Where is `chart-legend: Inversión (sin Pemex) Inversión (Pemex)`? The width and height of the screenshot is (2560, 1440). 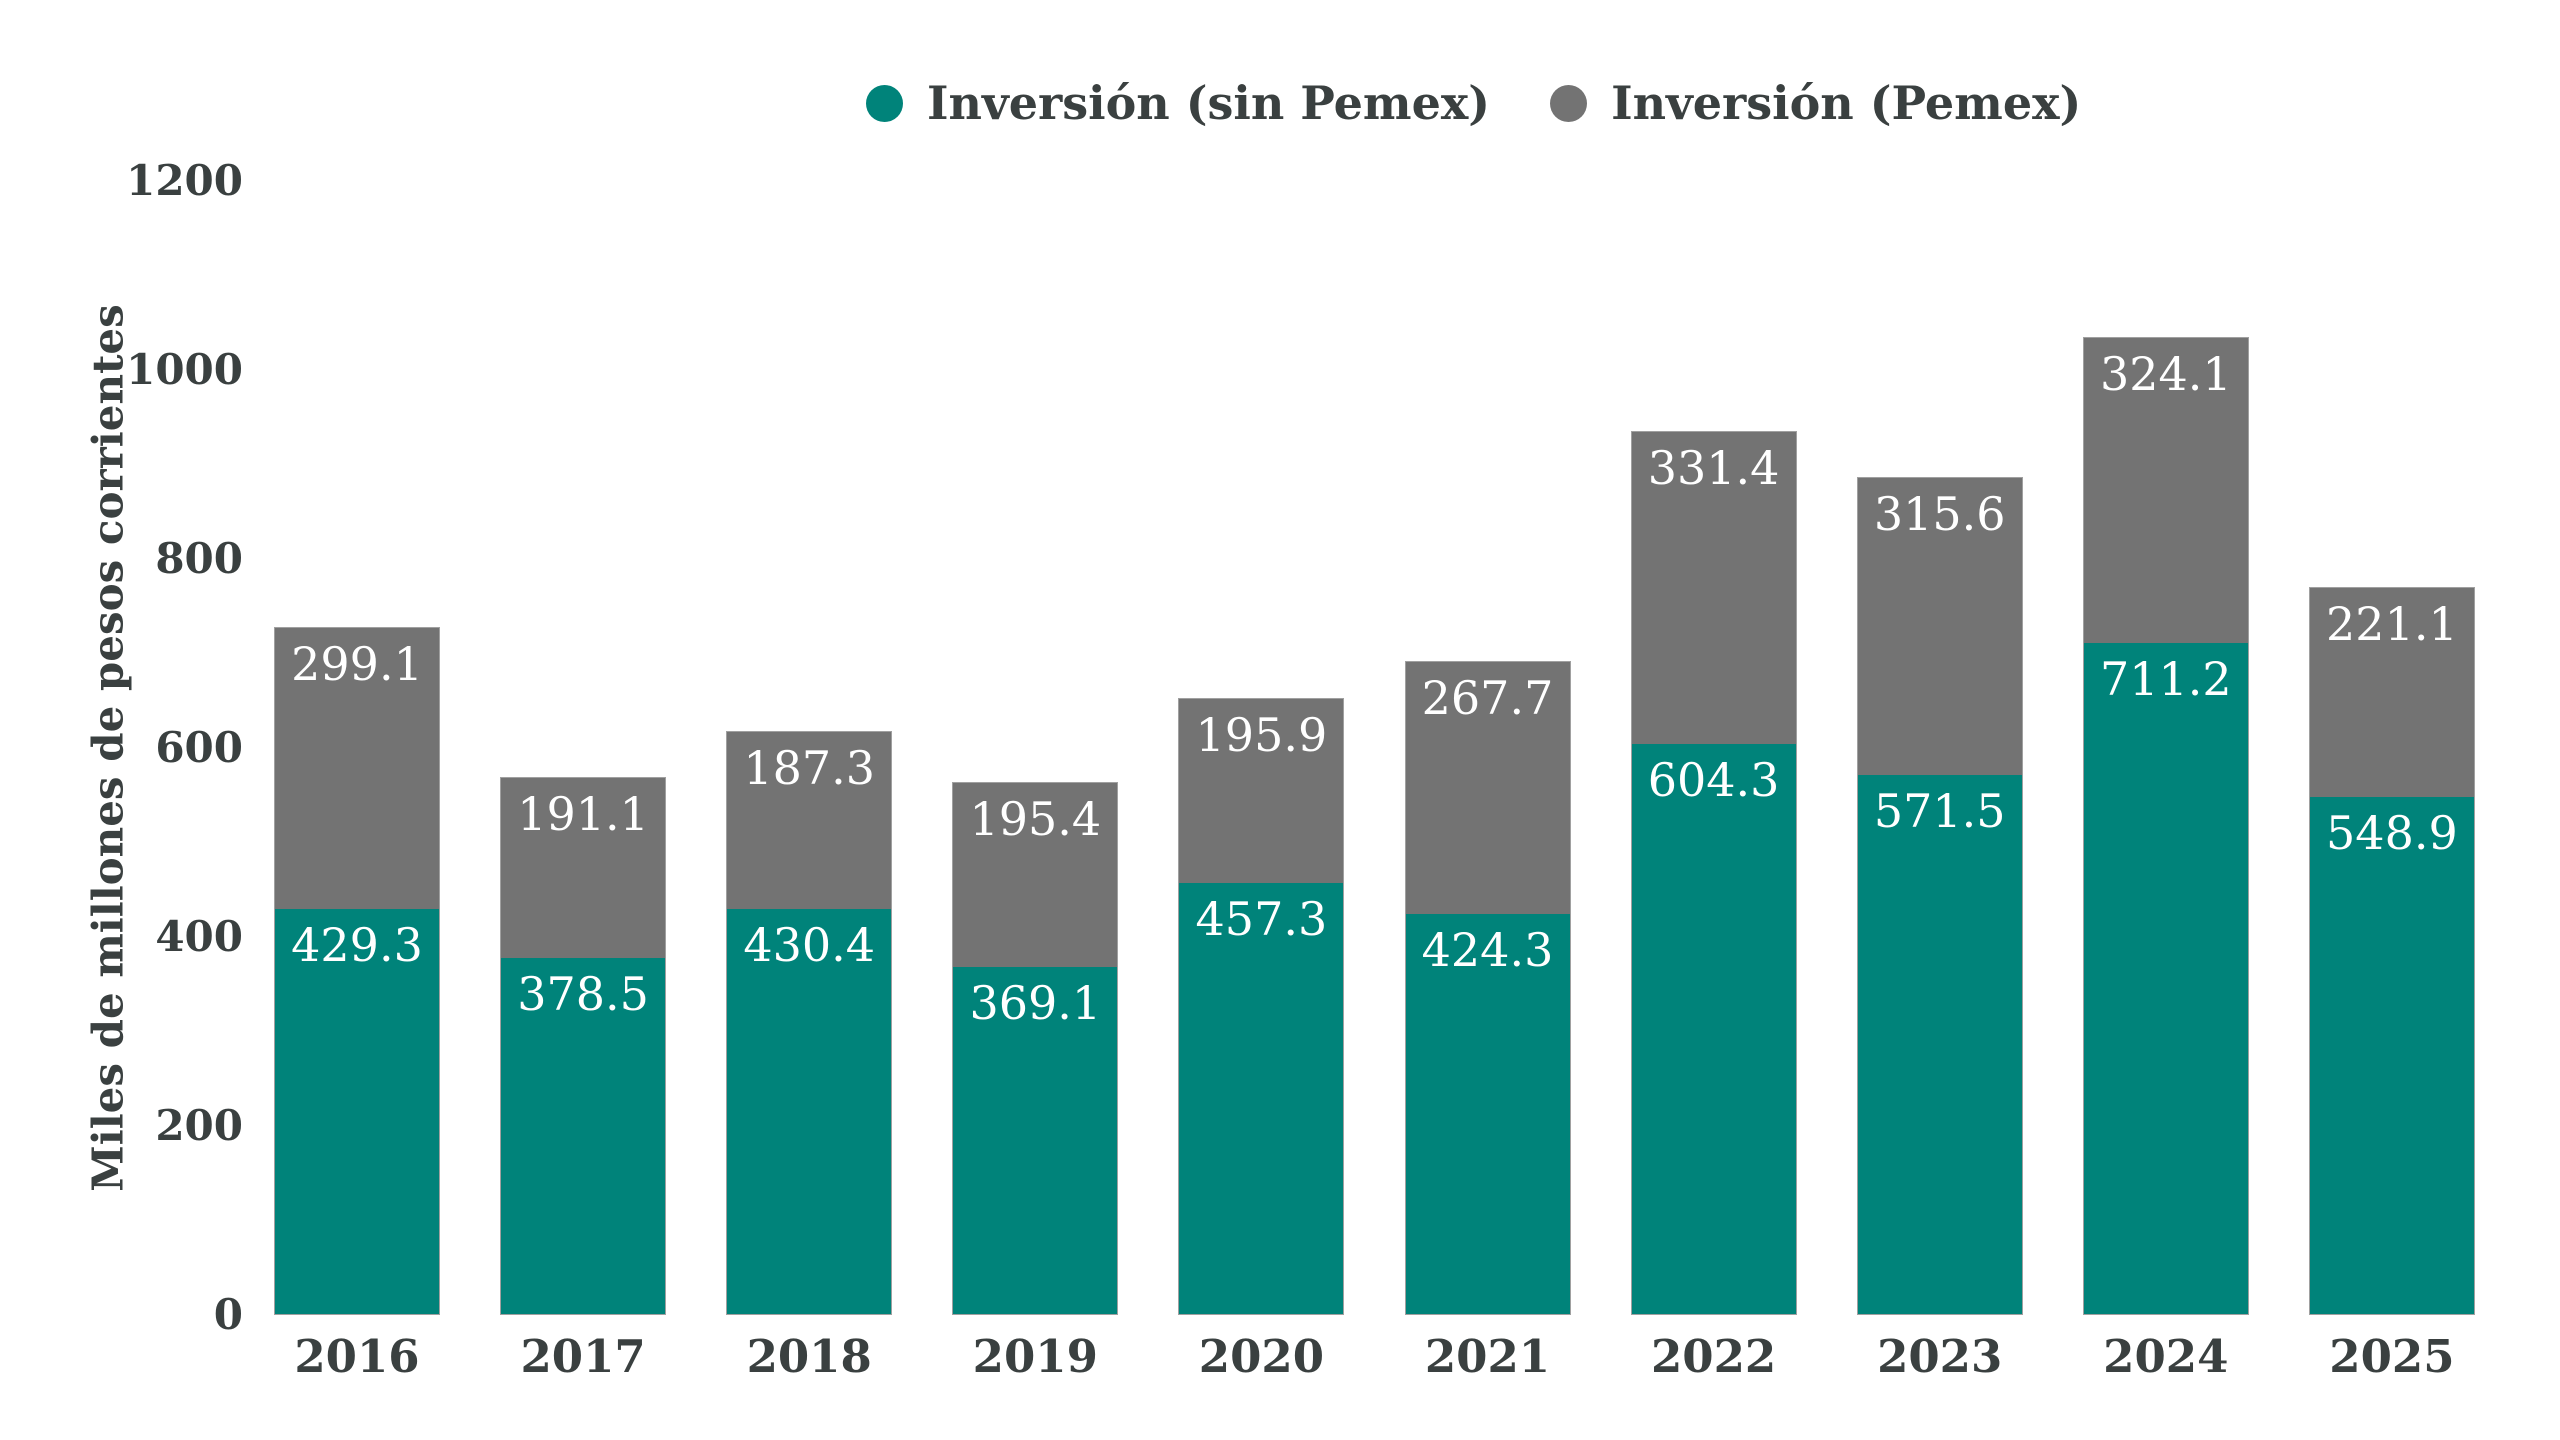
chart-legend: Inversión (sin Pemex) Inversión (Pemex) is located at coordinates (1473, 103).